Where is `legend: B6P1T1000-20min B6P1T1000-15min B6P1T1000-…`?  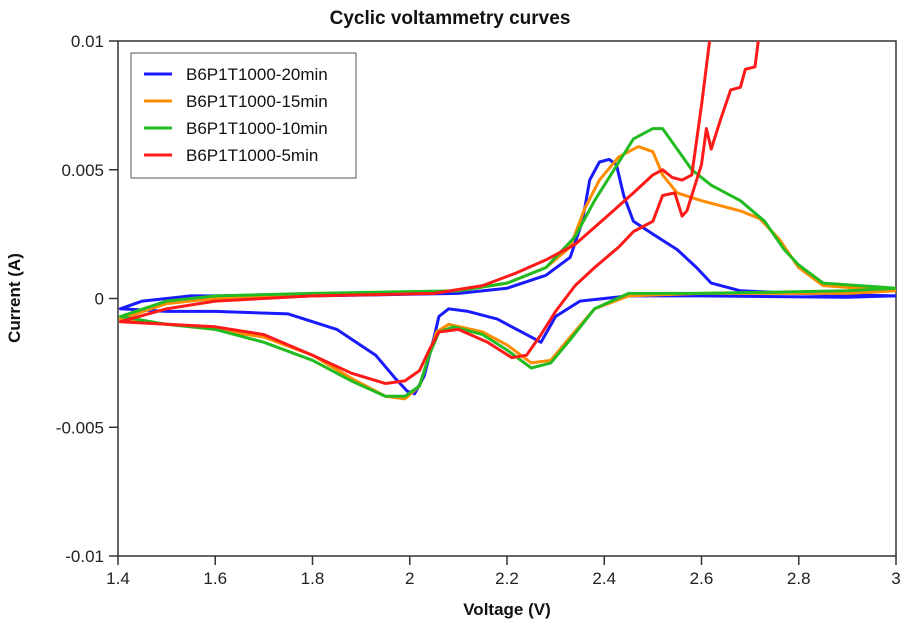
legend: B6P1T1000-20min B6P1T1000-15min B6P1T1000-… is located at coordinates (243, 115).